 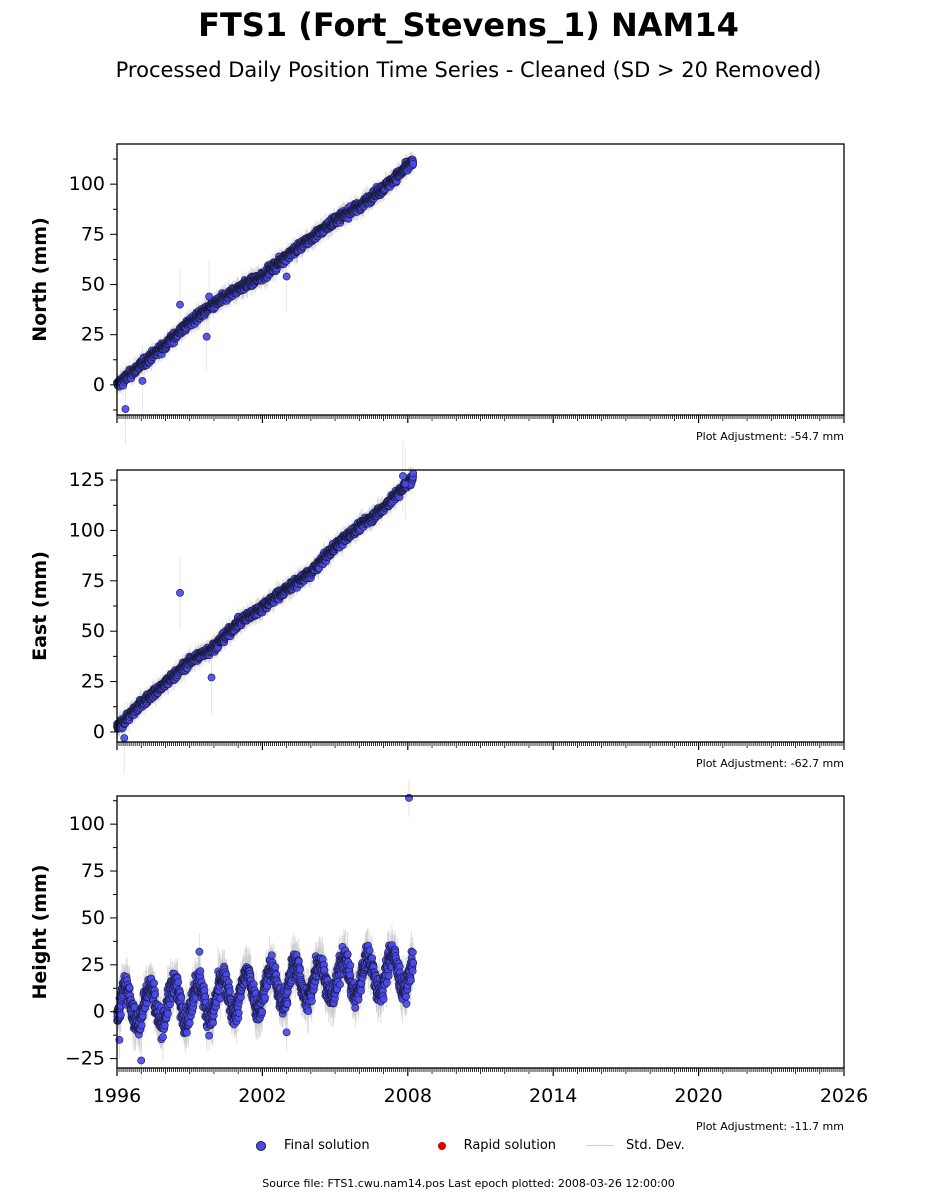 What do you see at coordinates (93, 234) in the screenshot?
I see `y-tick-label: 75` at bounding box center [93, 234].